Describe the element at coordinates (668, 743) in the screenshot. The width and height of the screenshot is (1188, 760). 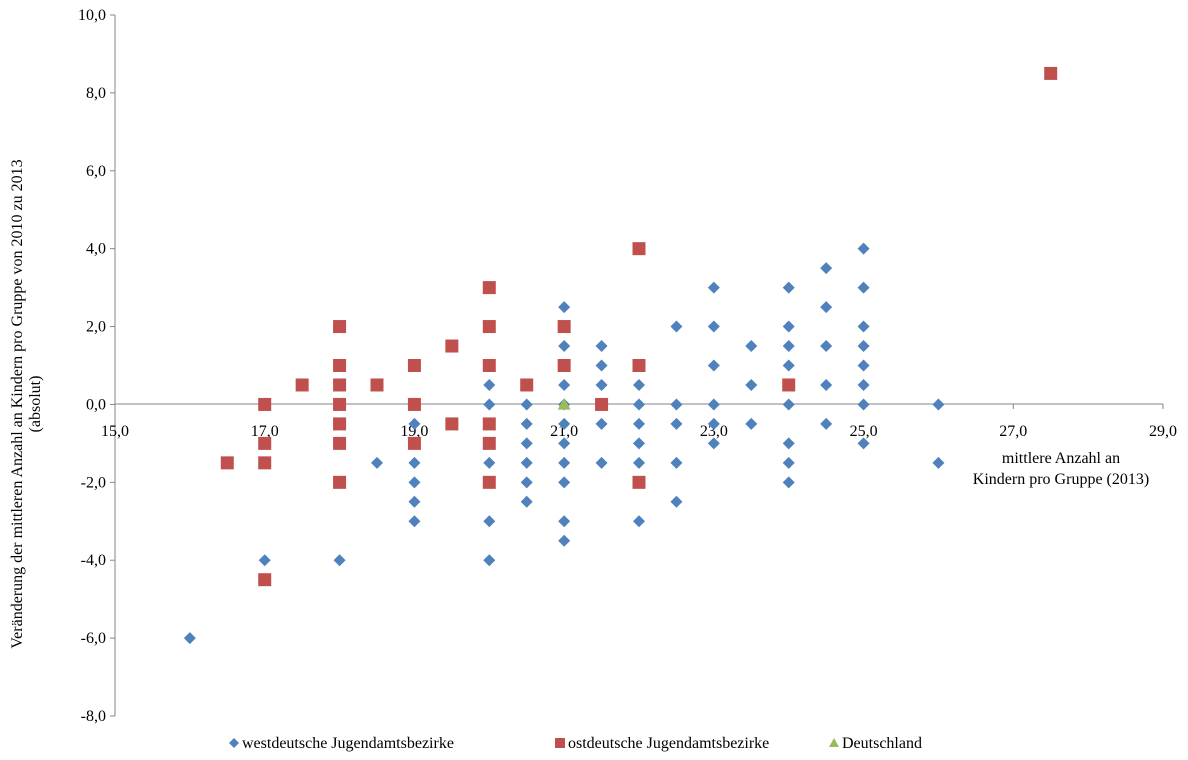
I see `legend-label: ostdeutsche Jugendamtsbezirke` at that location.